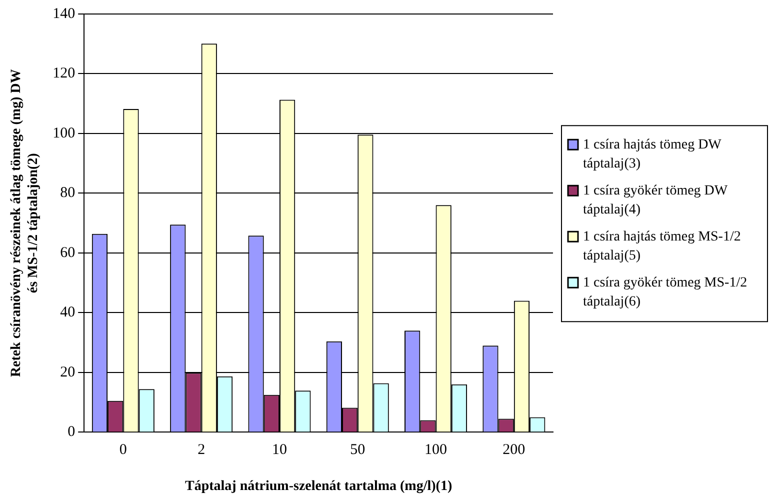 This screenshot has width=773, height=503. Describe the element at coordinates (68, 193) in the screenshot. I see `y-tick-label: 80` at that location.